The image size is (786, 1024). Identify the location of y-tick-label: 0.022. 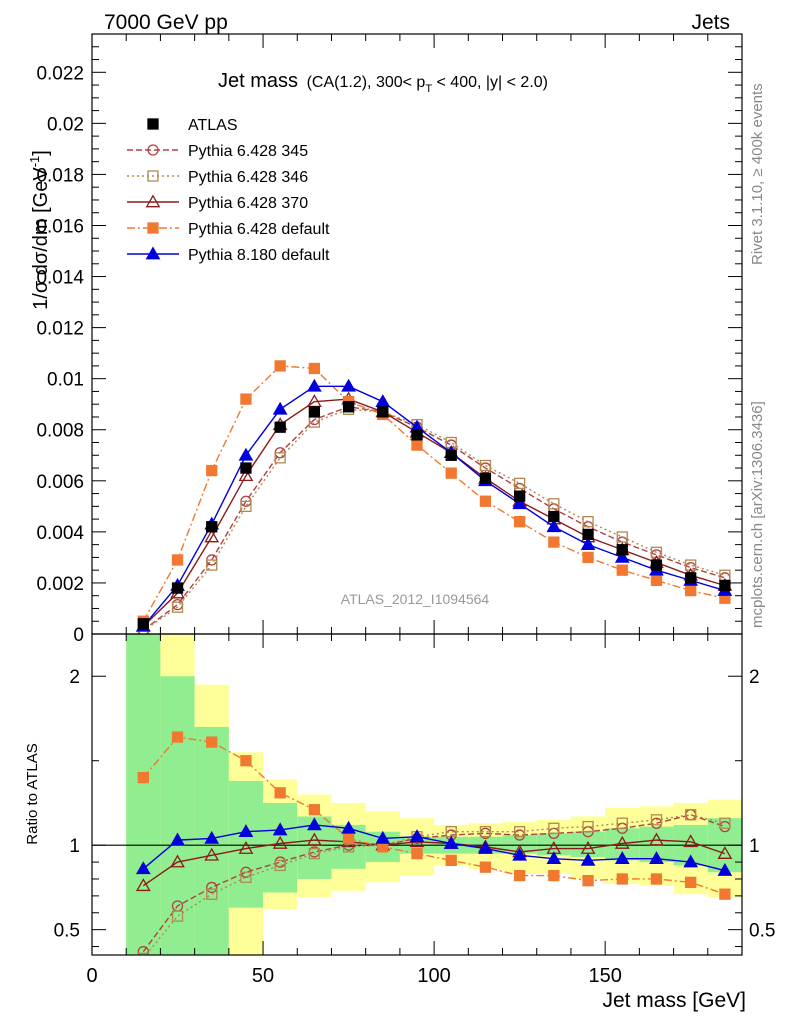
(60, 73).